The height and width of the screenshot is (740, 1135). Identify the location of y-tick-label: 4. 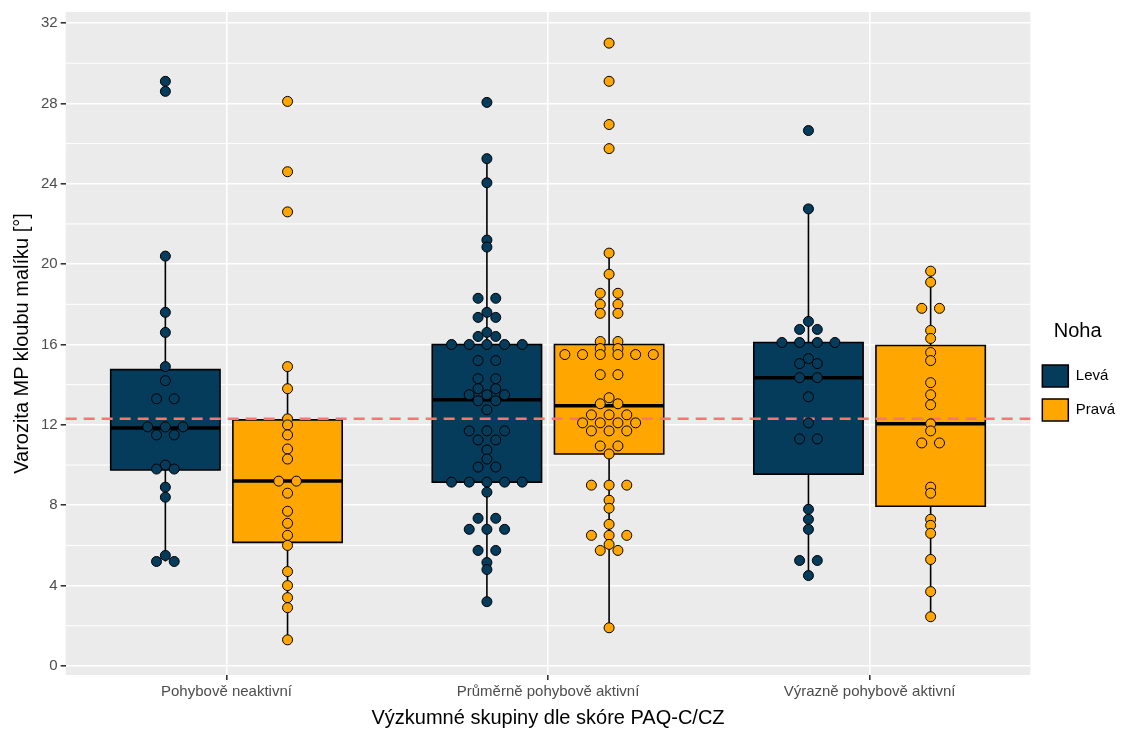
(53, 584).